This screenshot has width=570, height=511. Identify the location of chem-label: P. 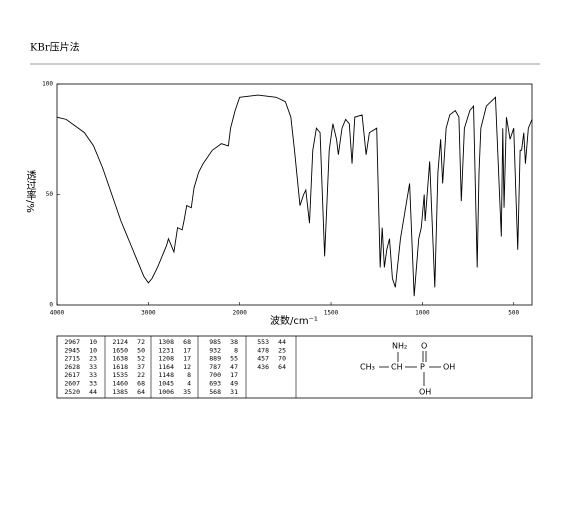
(422, 367).